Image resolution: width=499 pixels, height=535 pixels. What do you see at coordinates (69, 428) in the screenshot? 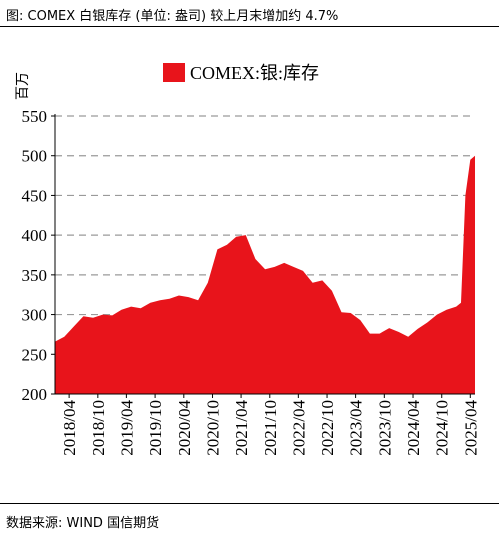
I see `x-tick-label: 2018/04` at bounding box center [69, 428].